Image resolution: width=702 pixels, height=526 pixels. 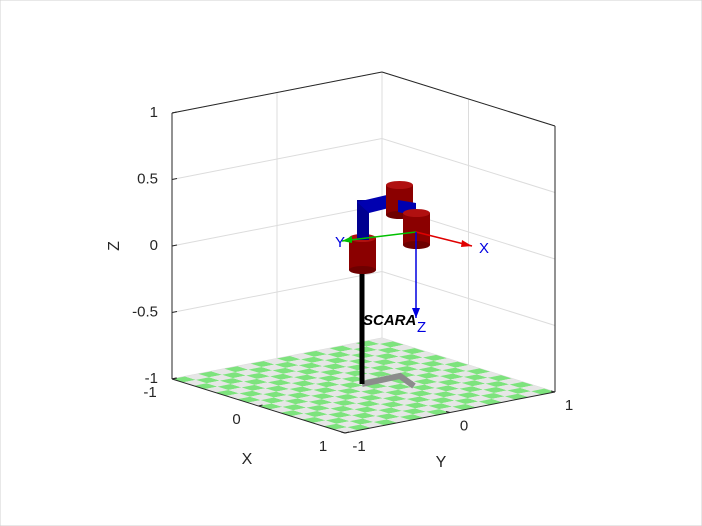 I want to click on frame-y-axis, so click(x=379, y=236).